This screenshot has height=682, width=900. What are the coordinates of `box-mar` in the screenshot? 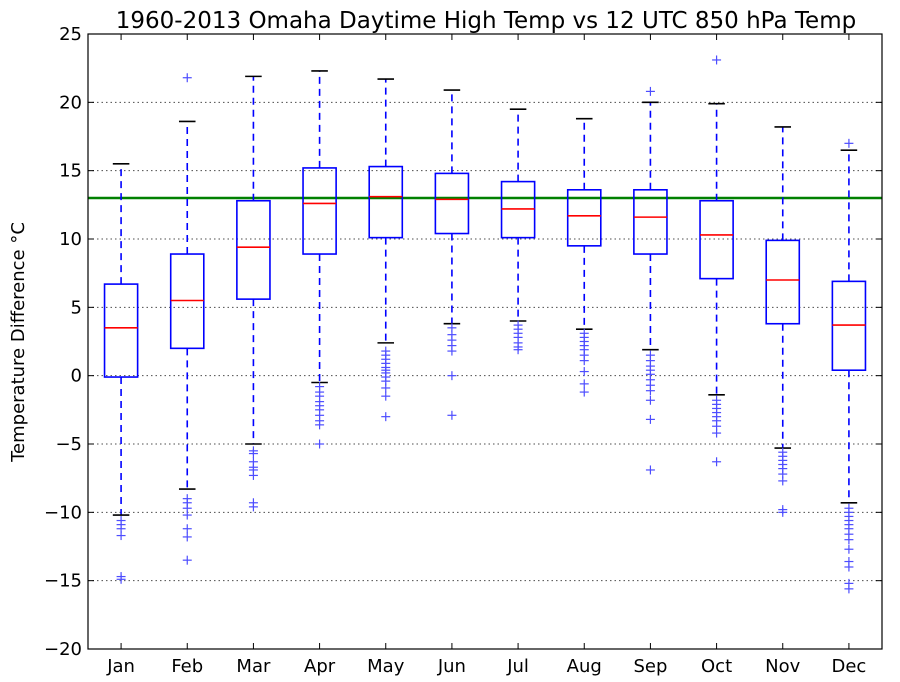 It's located at (253, 293).